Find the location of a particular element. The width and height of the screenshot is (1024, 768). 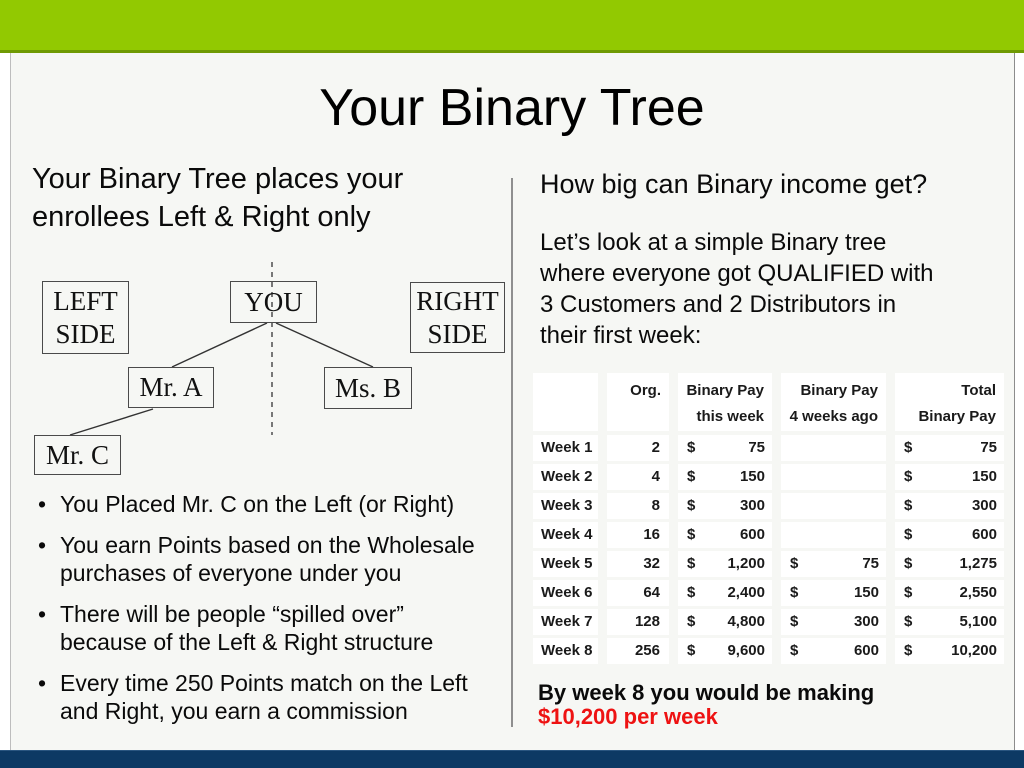

total-pay-cell: $5,100 is located at coordinates (949, 622).